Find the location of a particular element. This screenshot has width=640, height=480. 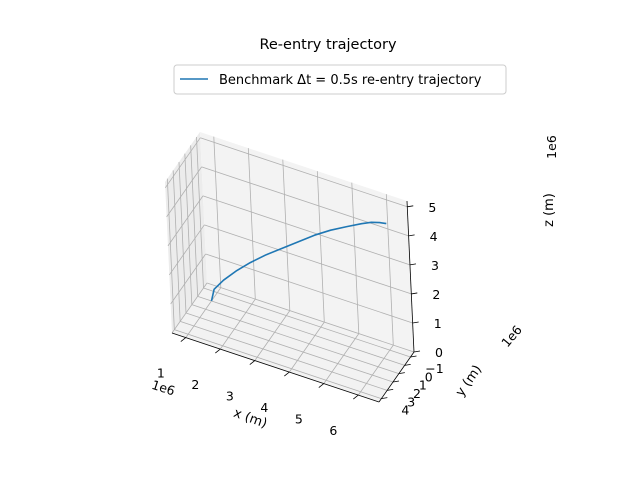

x-tick-label: 2 is located at coordinates (195, 384).